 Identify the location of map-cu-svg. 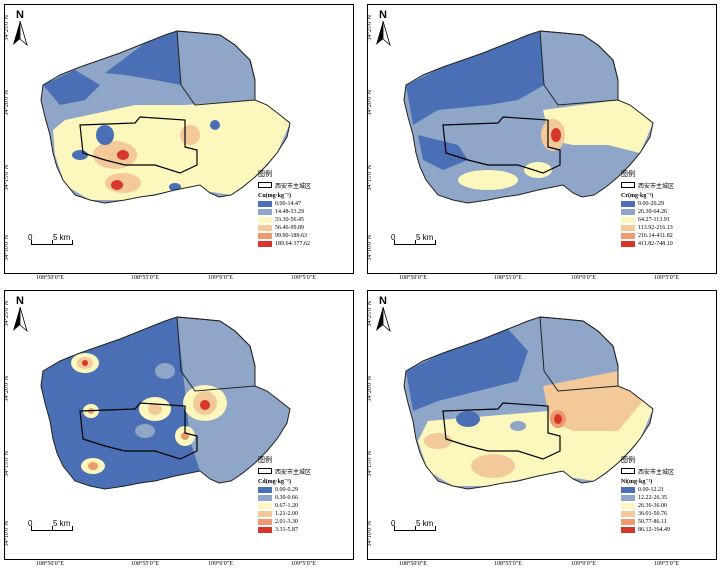
(165, 117).